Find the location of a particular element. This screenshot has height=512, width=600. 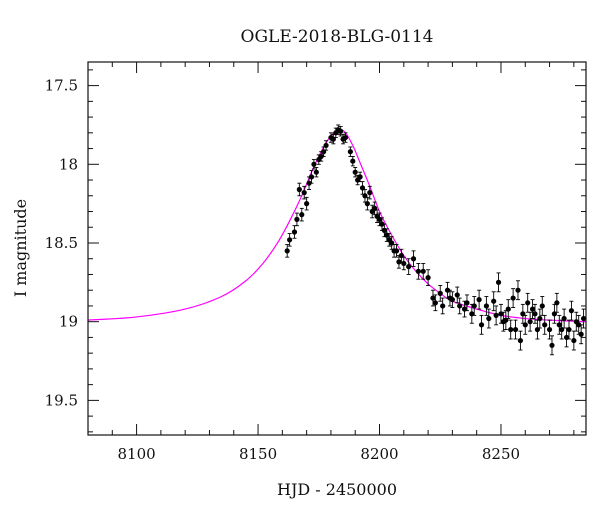

y-tick-label: 19 is located at coordinates (68, 322).